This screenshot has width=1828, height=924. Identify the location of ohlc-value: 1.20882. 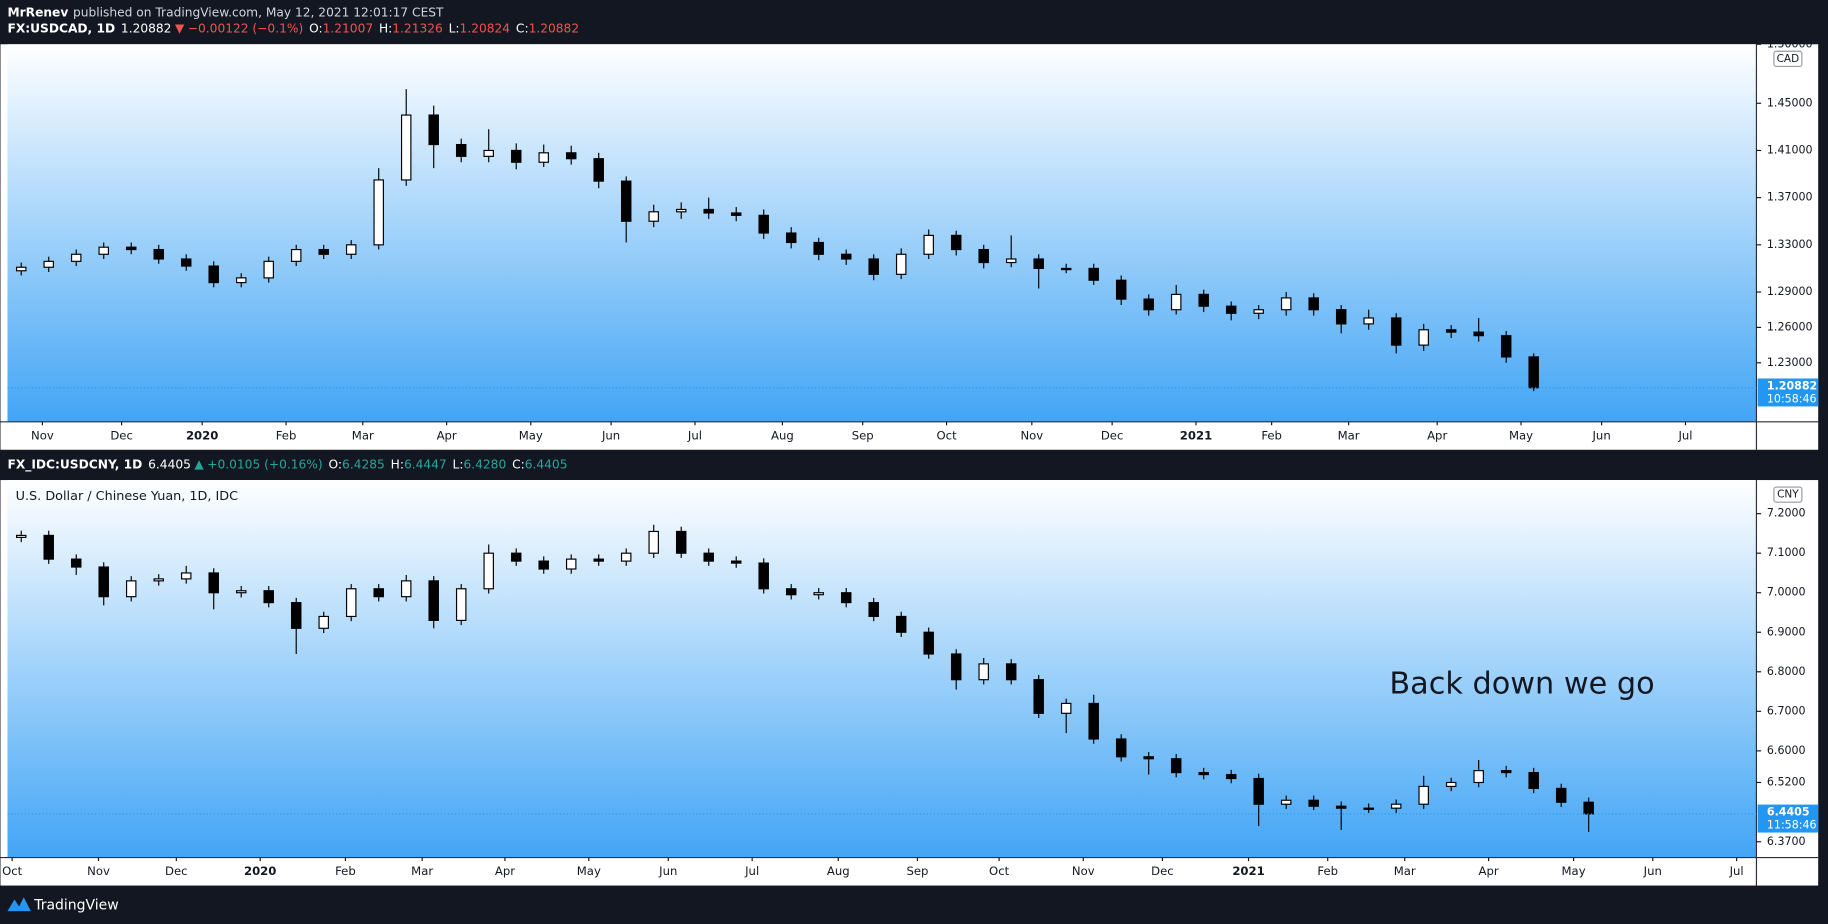
(554, 29).